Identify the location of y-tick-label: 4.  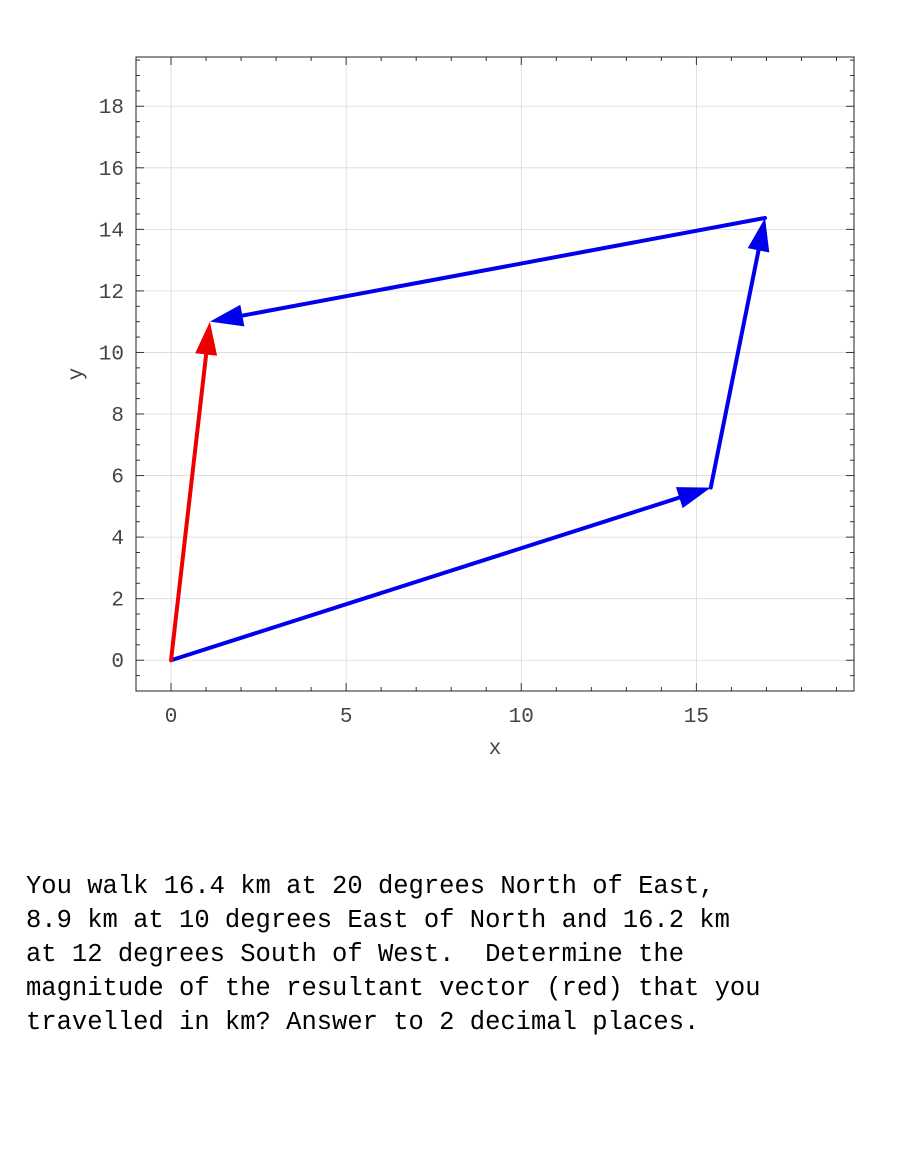
(117, 539).